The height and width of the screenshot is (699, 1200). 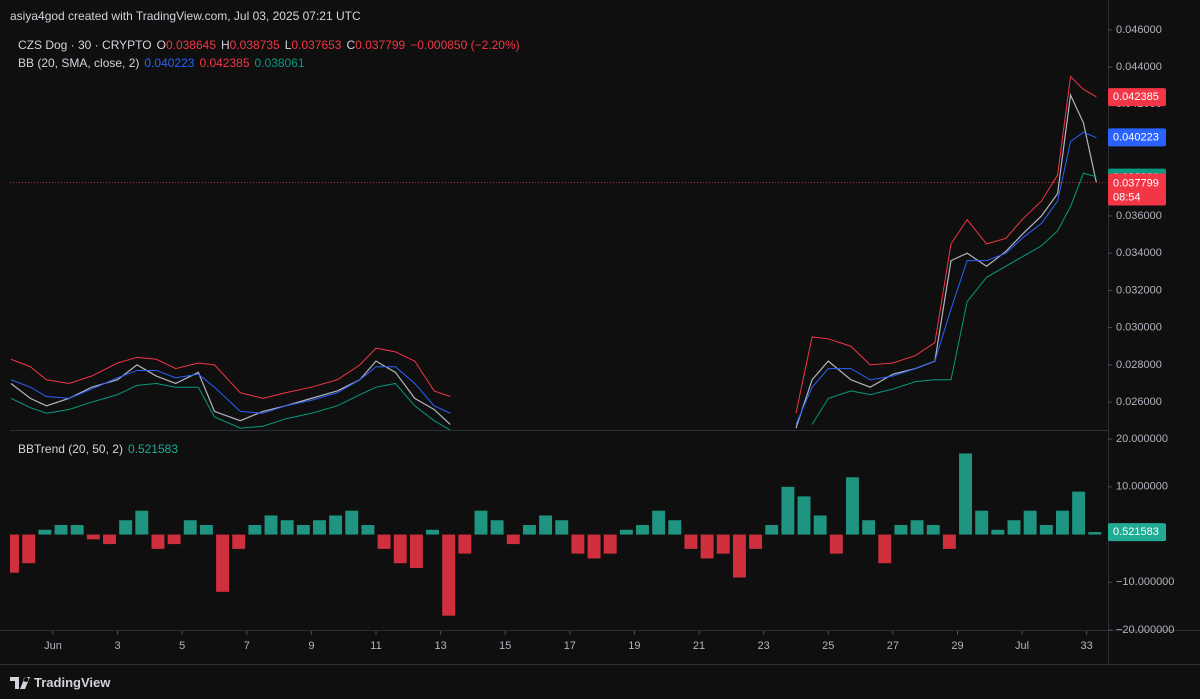 I want to click on ohlc-value: 0.037799, so click(x=380, y=45).